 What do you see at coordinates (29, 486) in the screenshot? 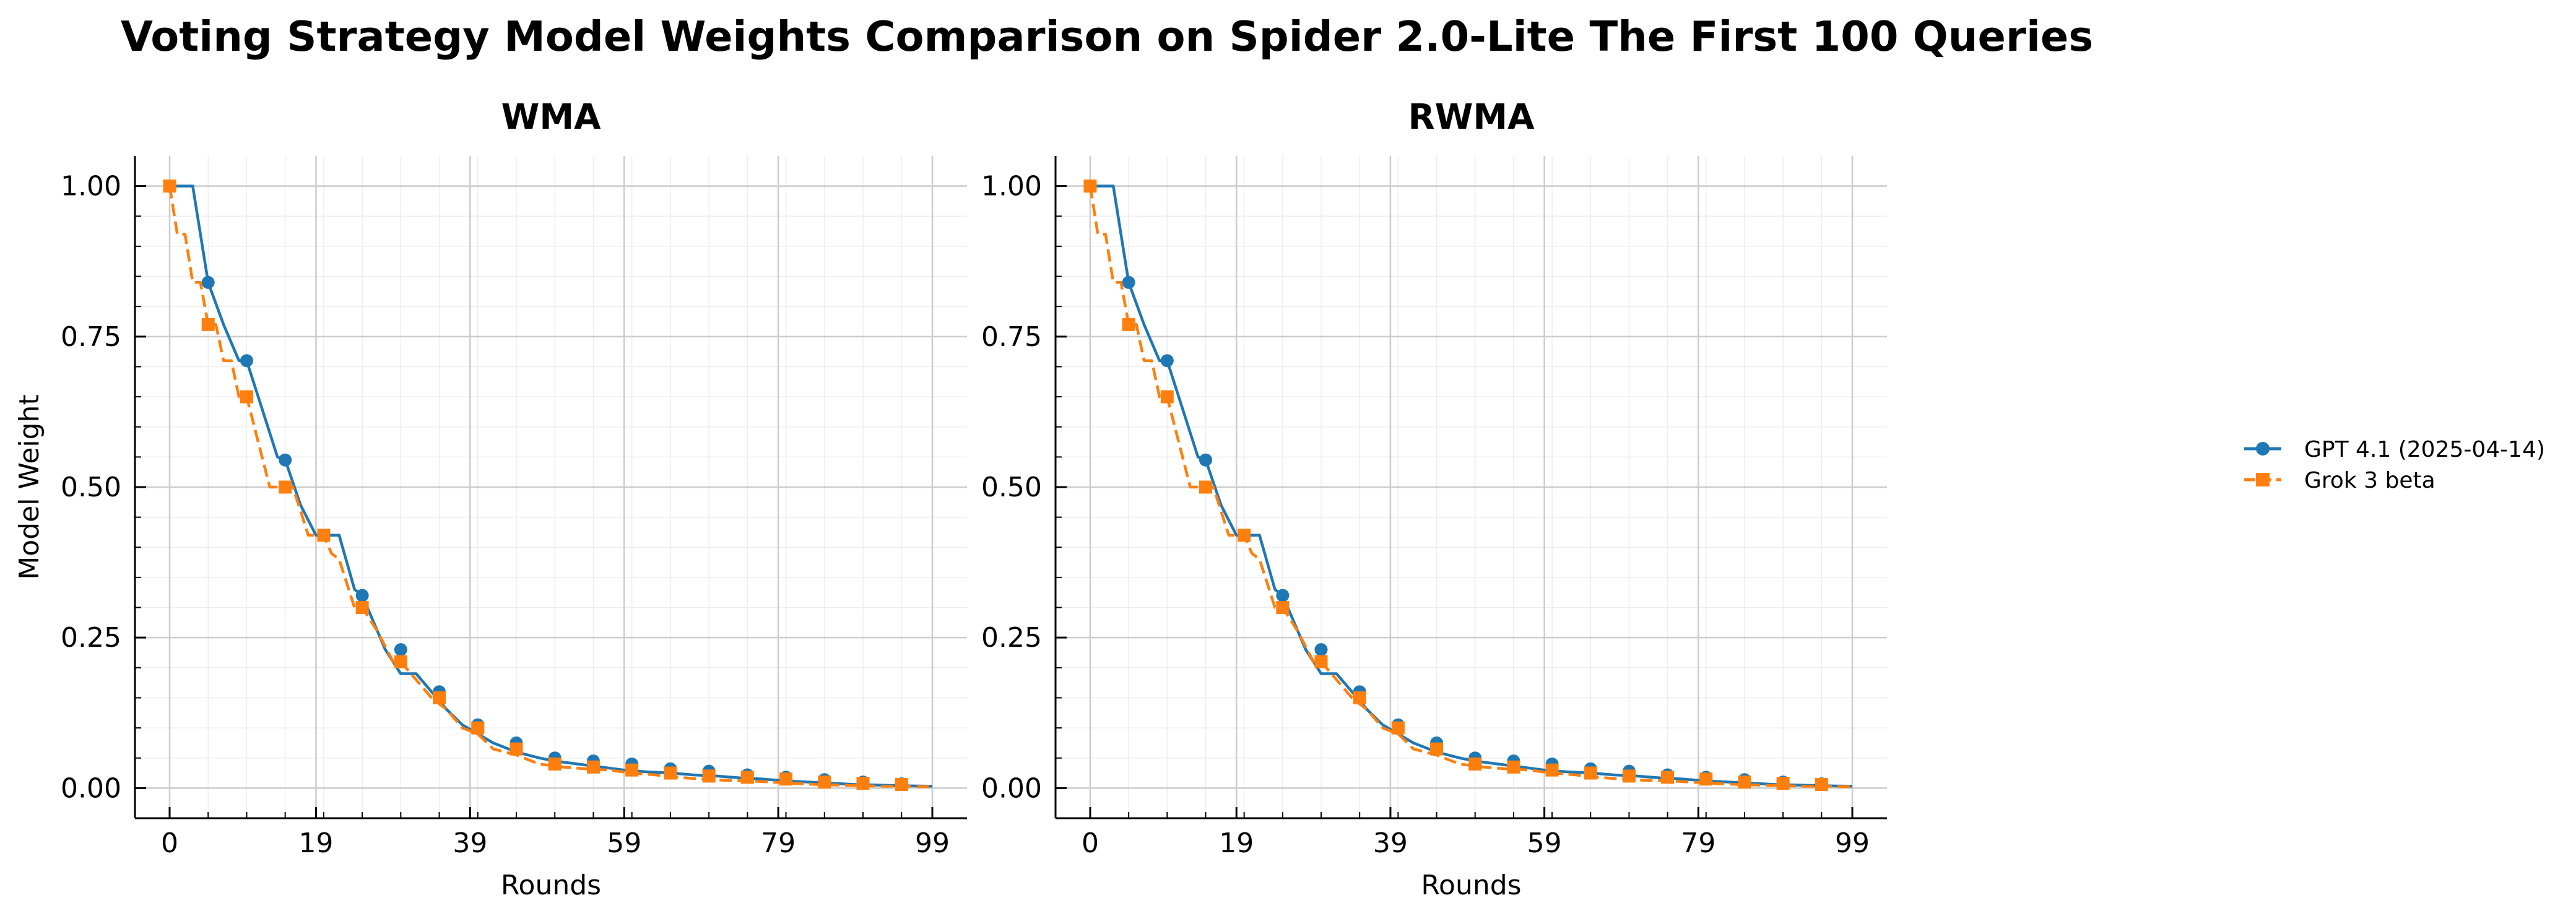
I see `y-axis-label: Model Weight` at bounding box center [29, 486].